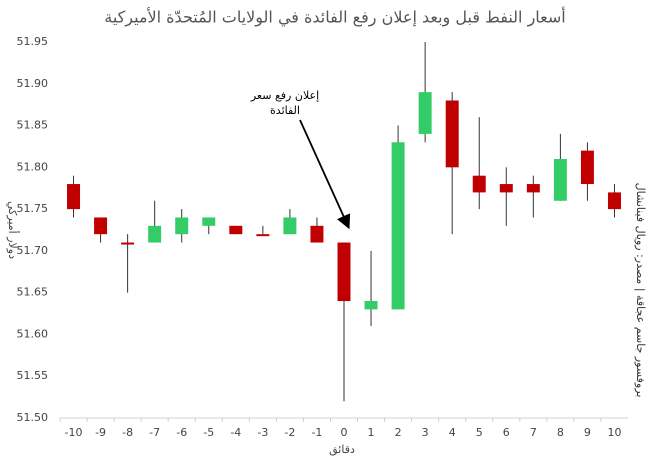 This screenshot has height=462, width=656. What do you see at coordinates (342, 450) in the screenshot?
I see `x-axis-label: دقائق` at bounding box center [342, 450].